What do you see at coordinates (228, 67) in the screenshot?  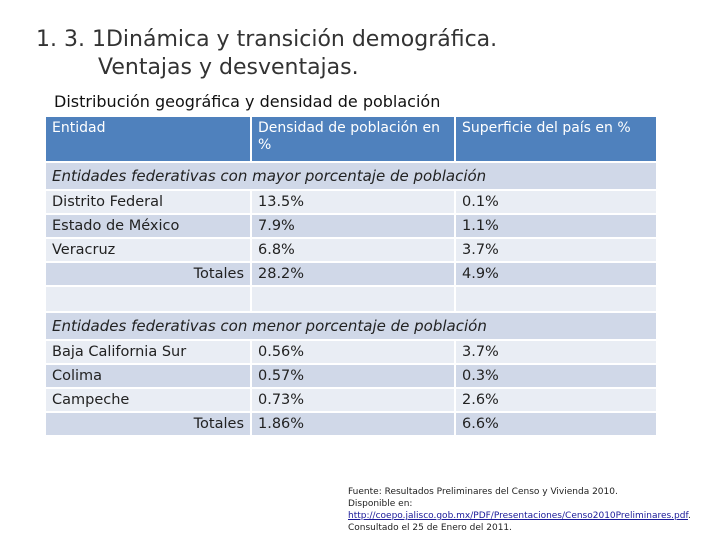 I see `title-line-2: Ventajas y desventajas.` at bounding box center [228, 67].